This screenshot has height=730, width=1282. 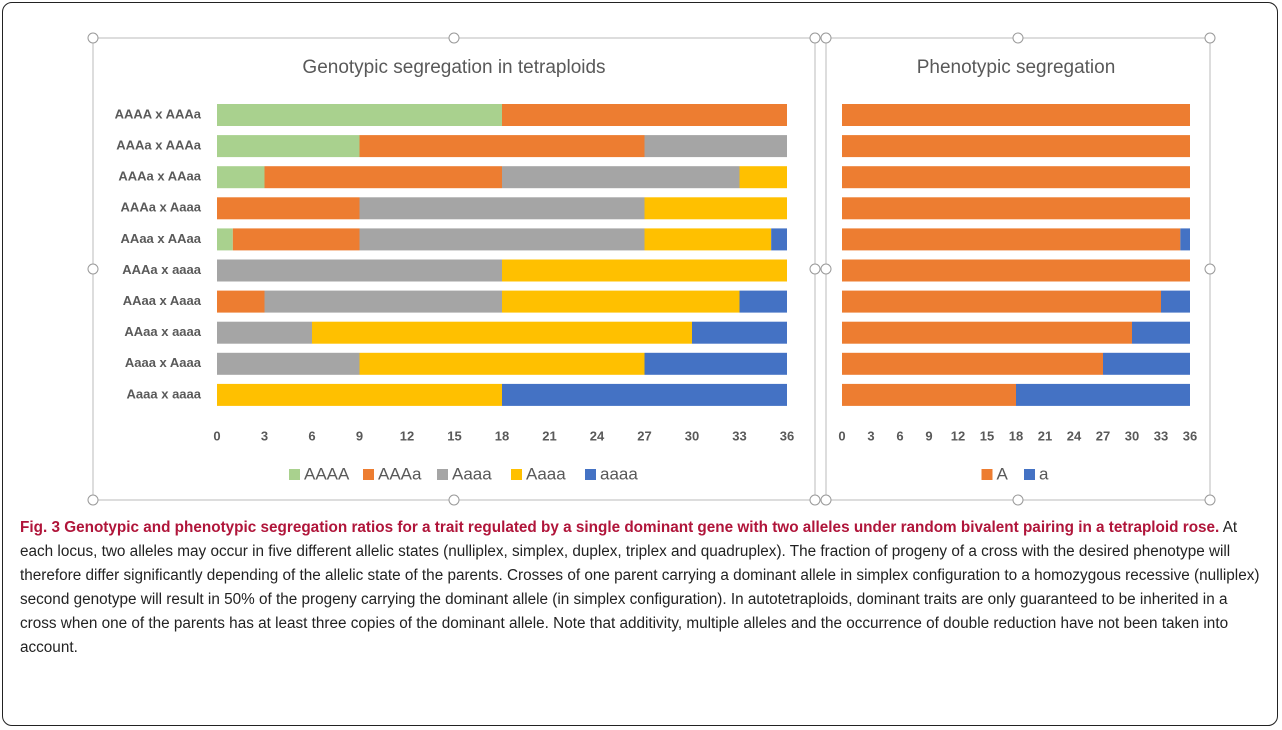 I want to click on y-tick-label: AAAA x AAAa, so click(x=158, y=113).